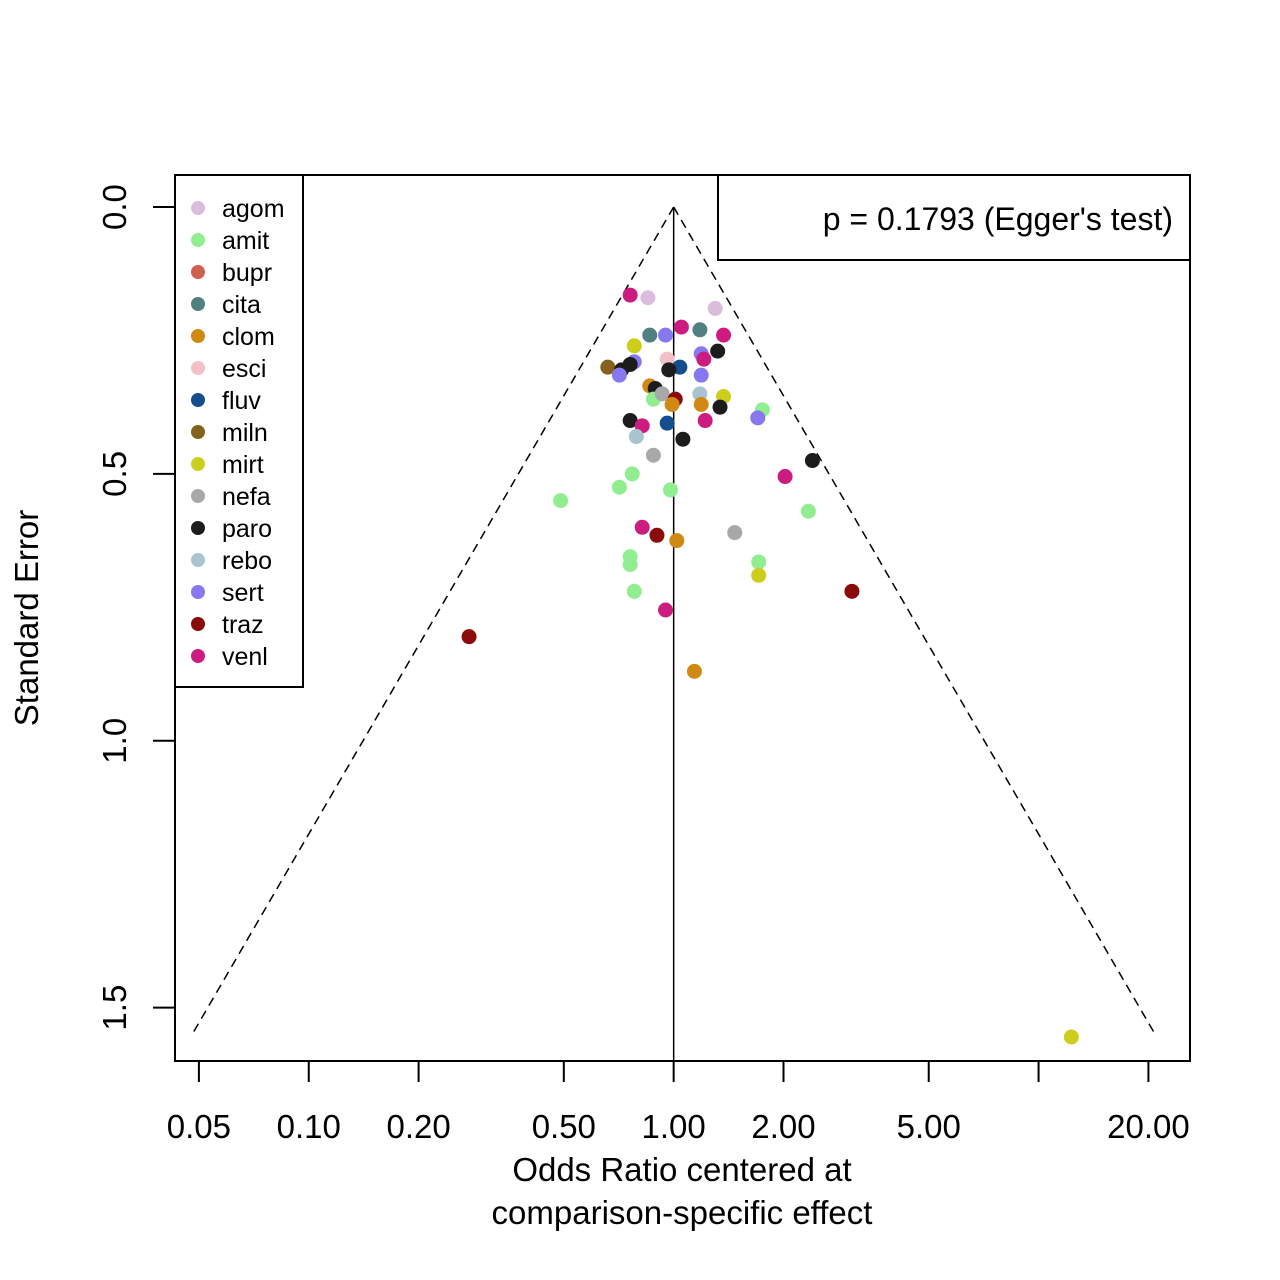 The width and height of the screenshot is (1280, 1280). Describe the element at coordinates (564, 1126) in the screenshot. I see `x-tick-label: 0.50` at that location.